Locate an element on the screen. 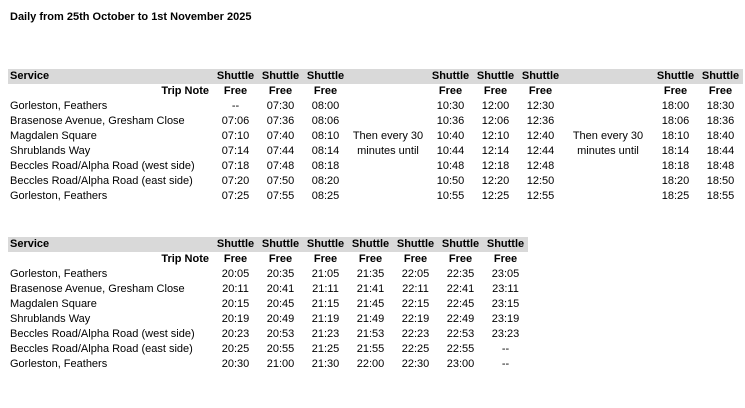 This screenshot has width=745, height=408. departure-time: 21:11 is located at coordinates (325, 289).